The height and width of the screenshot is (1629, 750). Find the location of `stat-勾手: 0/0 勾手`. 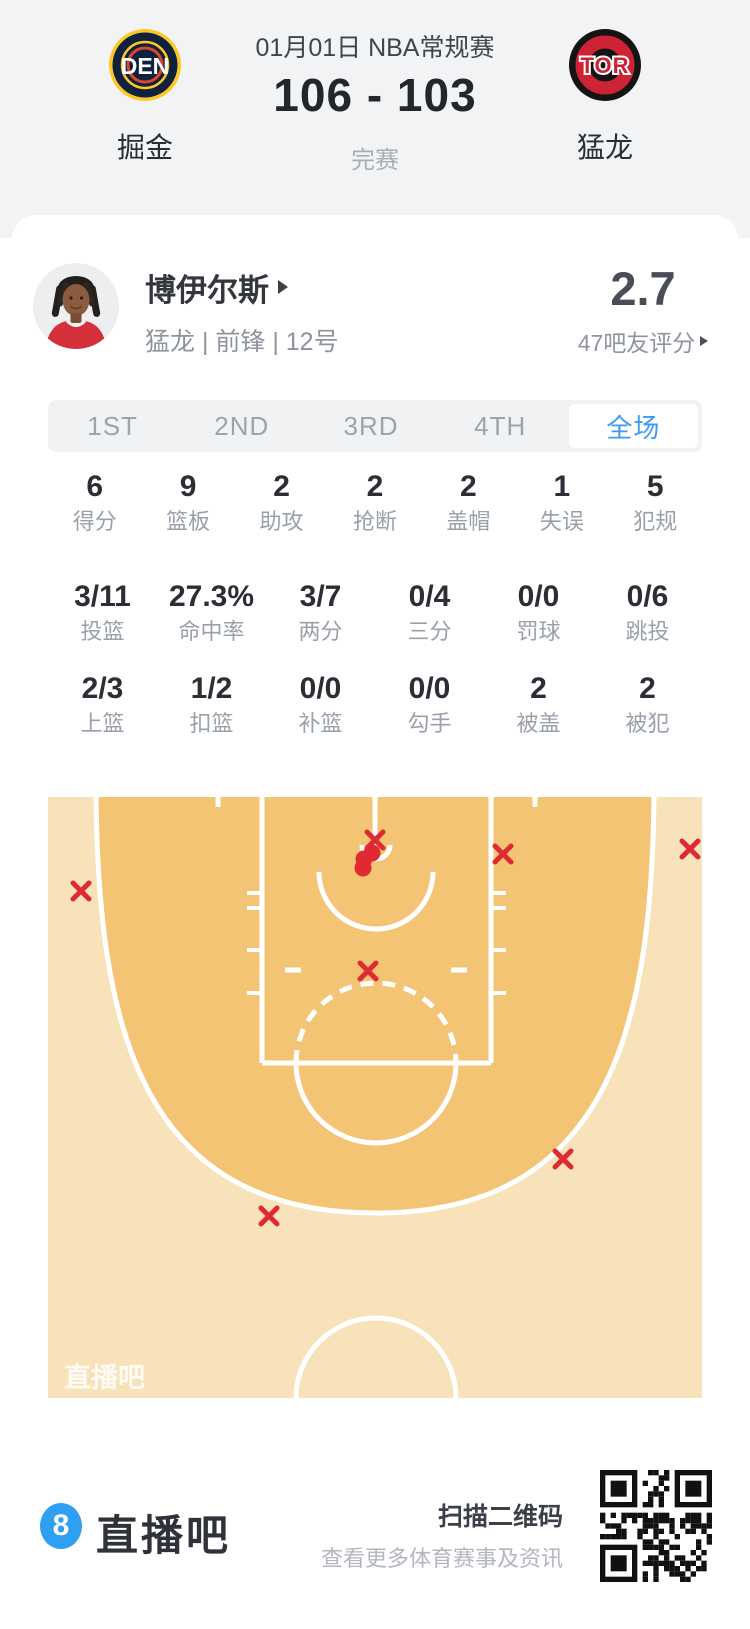

stat-勾手: 0/0 勾手 is located at coordinates (429, 704).